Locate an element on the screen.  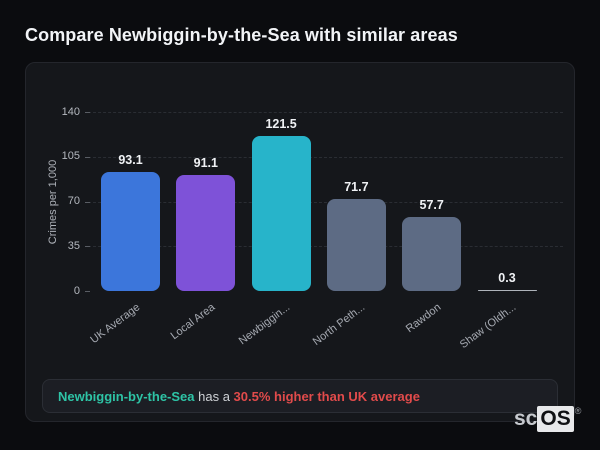
y-tick-label: 105 is located at coordinates (70, 156).